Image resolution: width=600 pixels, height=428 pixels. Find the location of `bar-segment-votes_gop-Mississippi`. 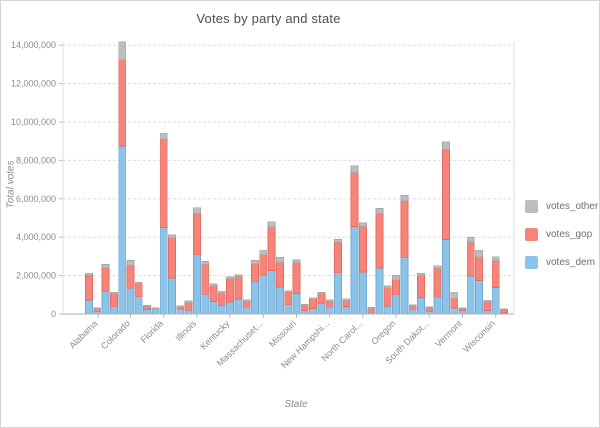

bar-segment-votes_gop-Mississippi is located at coordinates (288, 298).